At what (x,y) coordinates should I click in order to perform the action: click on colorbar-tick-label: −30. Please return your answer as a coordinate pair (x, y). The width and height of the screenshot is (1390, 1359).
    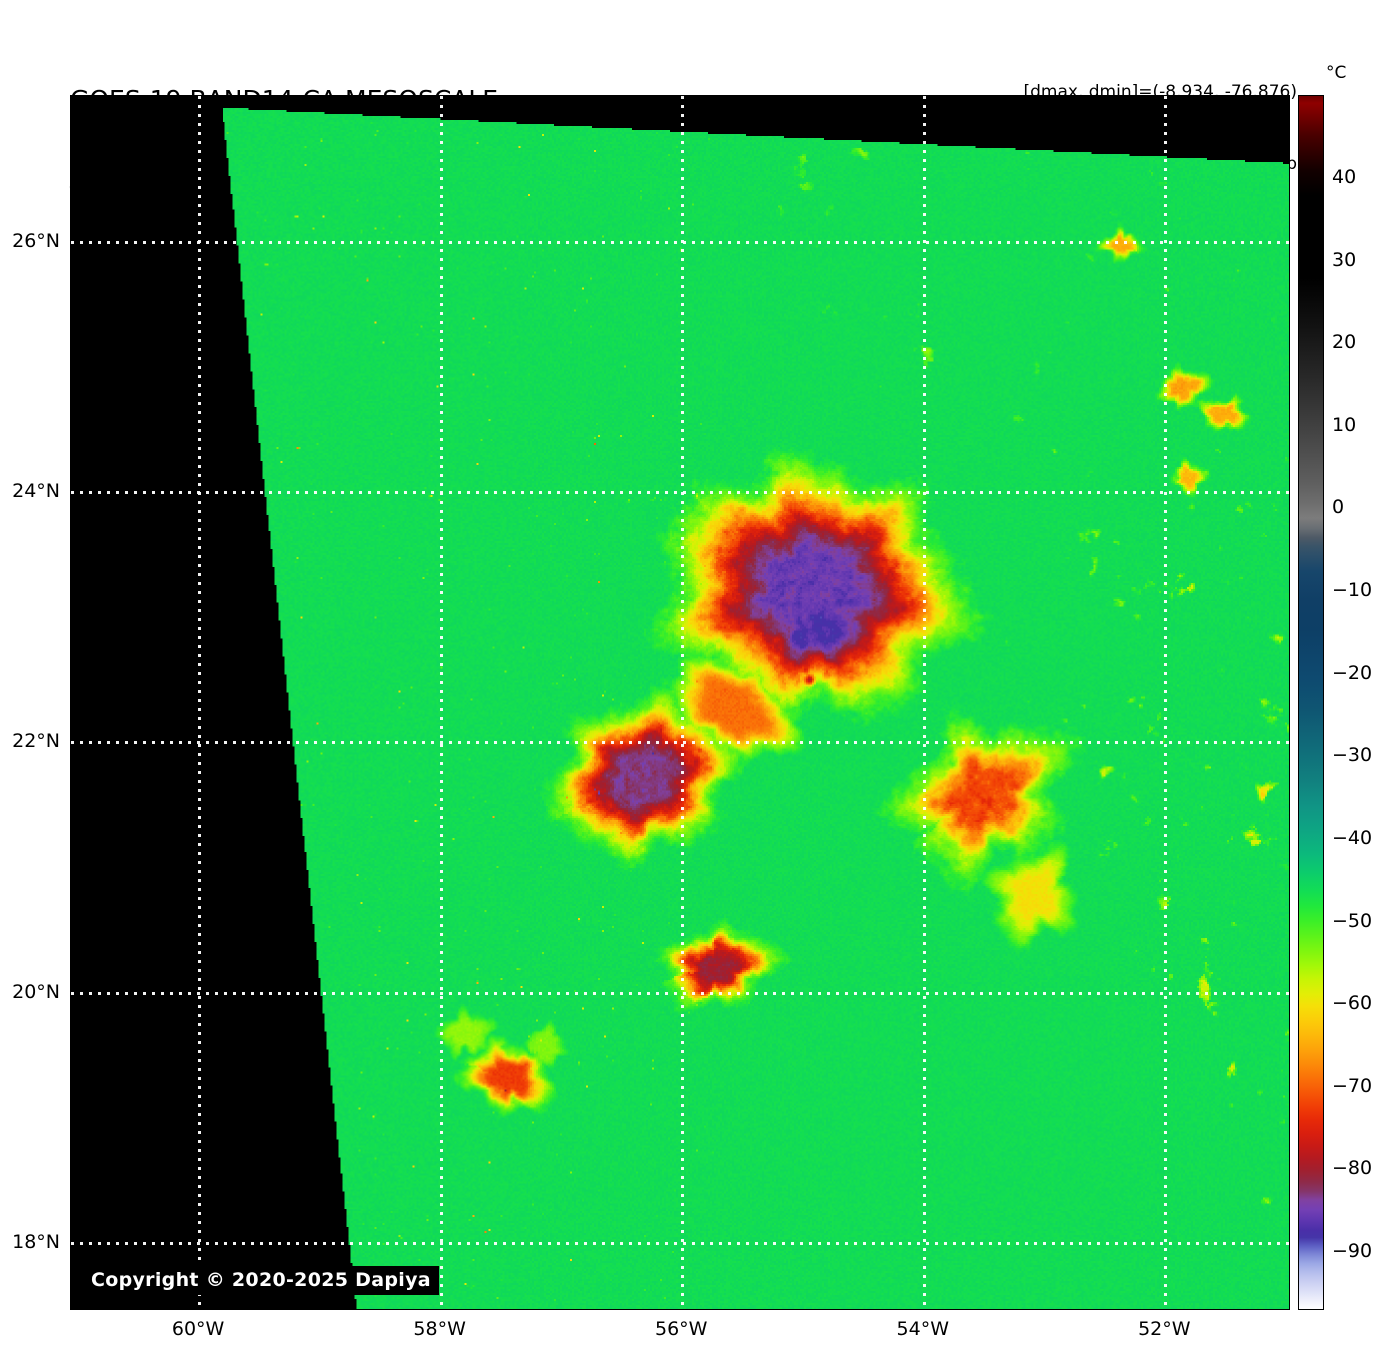
    Looking at the image, I should click on (1352, 755).